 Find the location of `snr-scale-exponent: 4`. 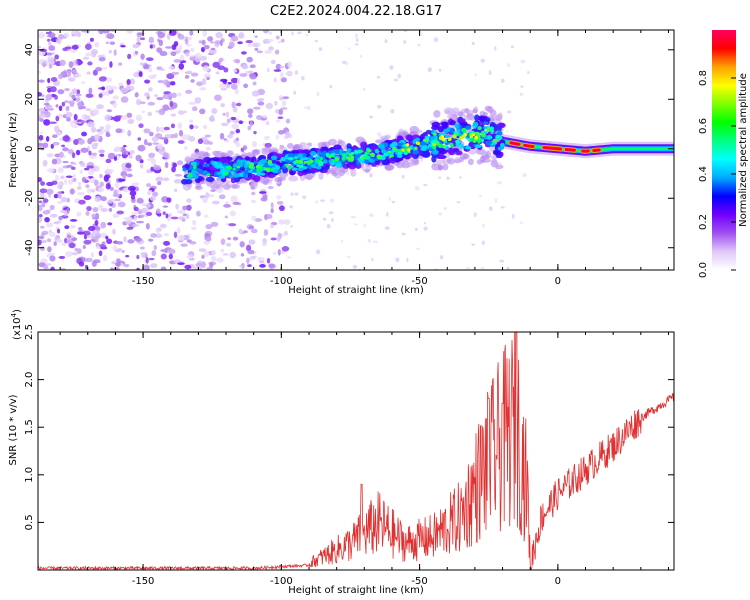

snr-scale-exponent: 4 is located at coordinates (14, 314).